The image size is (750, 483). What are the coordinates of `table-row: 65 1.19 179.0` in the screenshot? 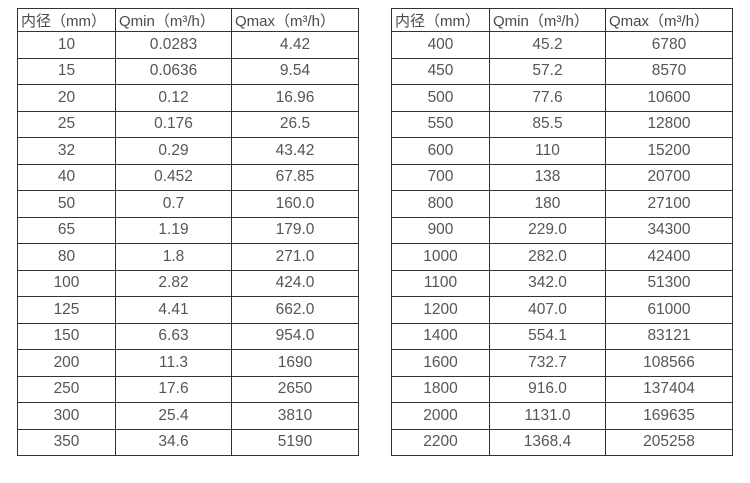 It's located at (188, 230).